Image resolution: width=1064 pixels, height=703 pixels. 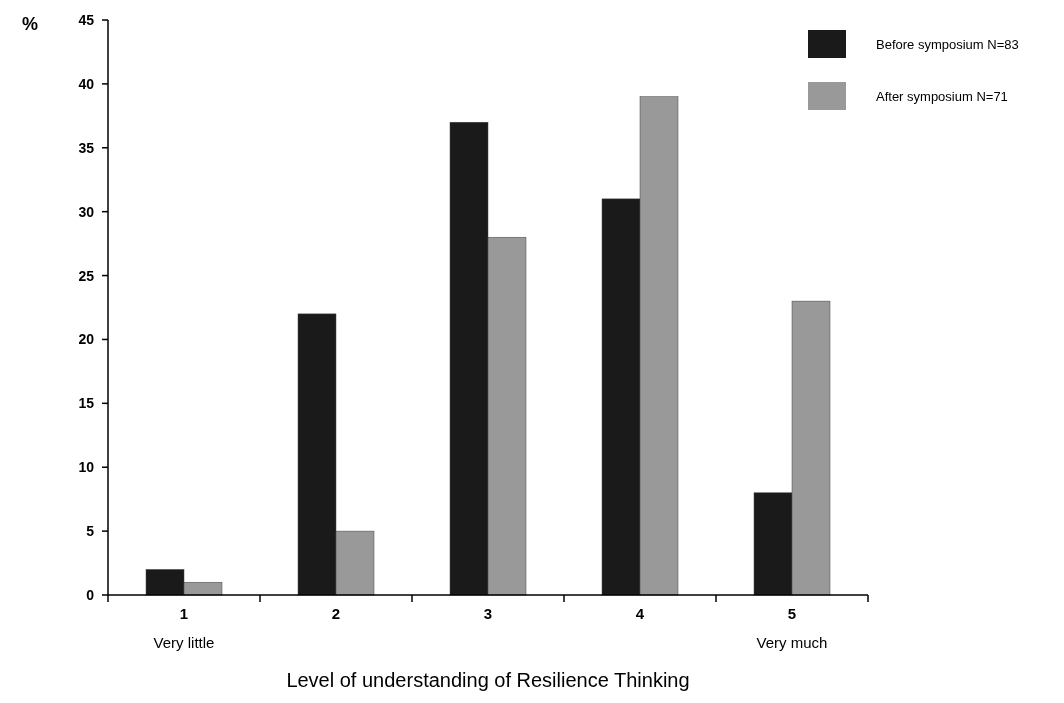 What do you see at coordinates (30, 24) in the screenshot?
I see `y-axis-title: %` at bounding box center [30, 24].